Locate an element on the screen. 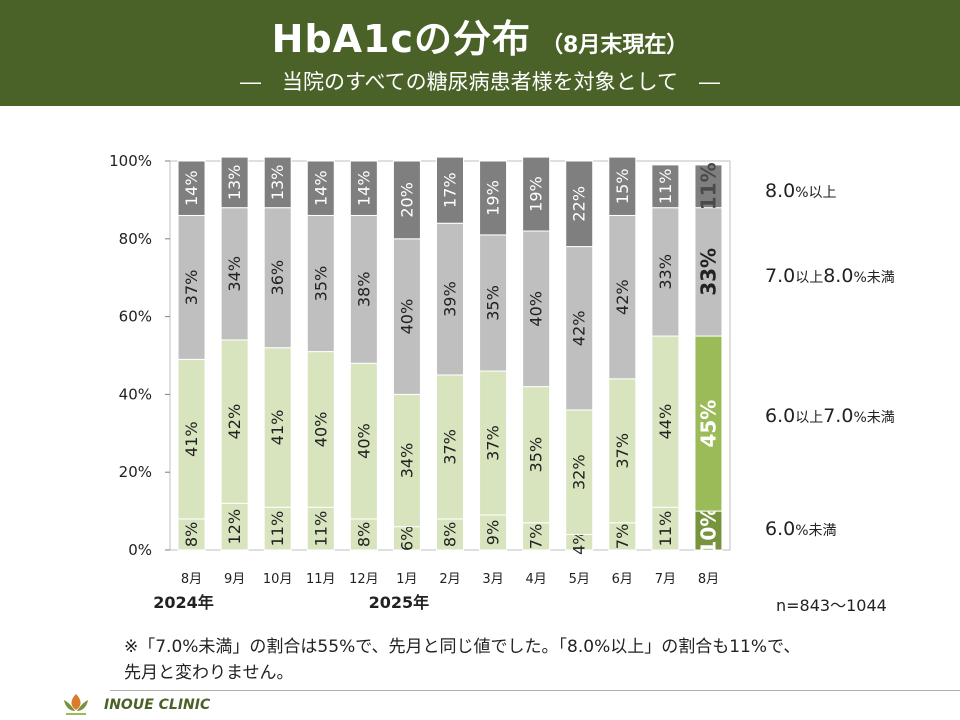 The width and height of the screenshot is (960, 720). header-banner: HbA1cの分布 （8月末現在） ― 当院のすべての糖尿病患者様を対象として ― is located at coordinates (480, 53).